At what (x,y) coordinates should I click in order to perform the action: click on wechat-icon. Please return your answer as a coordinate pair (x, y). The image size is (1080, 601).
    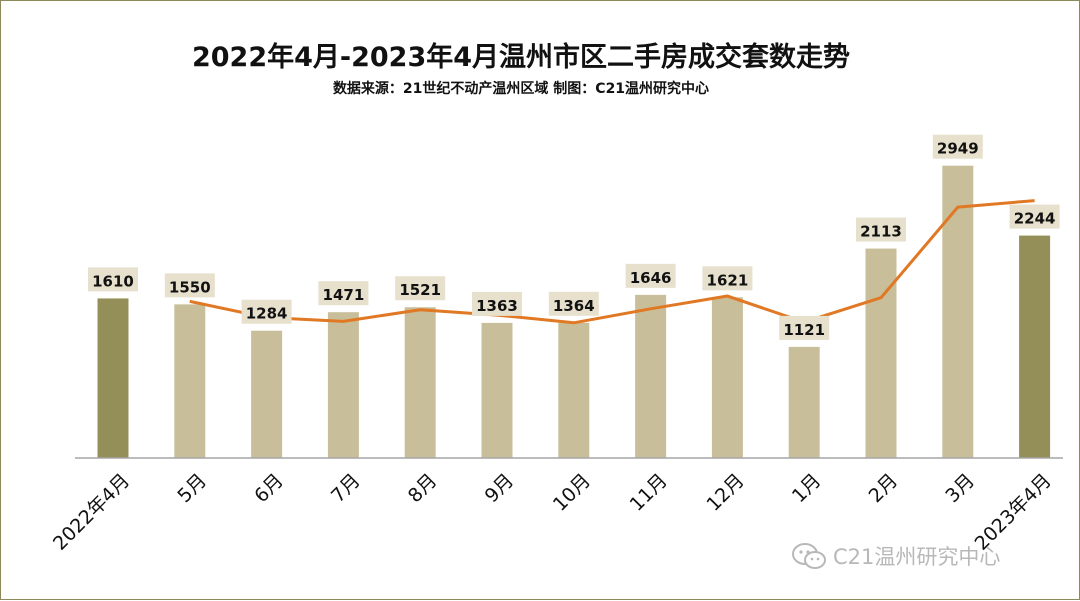
    Looking at the image, I should click on (809, 556).